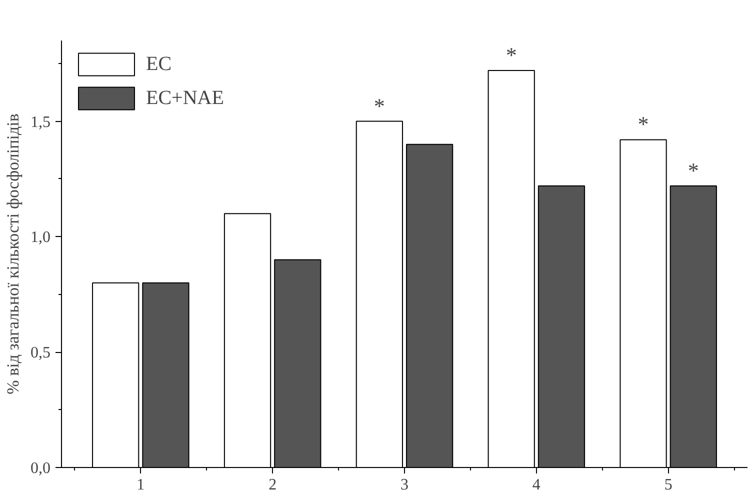  Describe the element at coordinates (13, 254) in the screenshot. I see `y-axis-title: % від загальної кількості фосфоліпідів` at that location.